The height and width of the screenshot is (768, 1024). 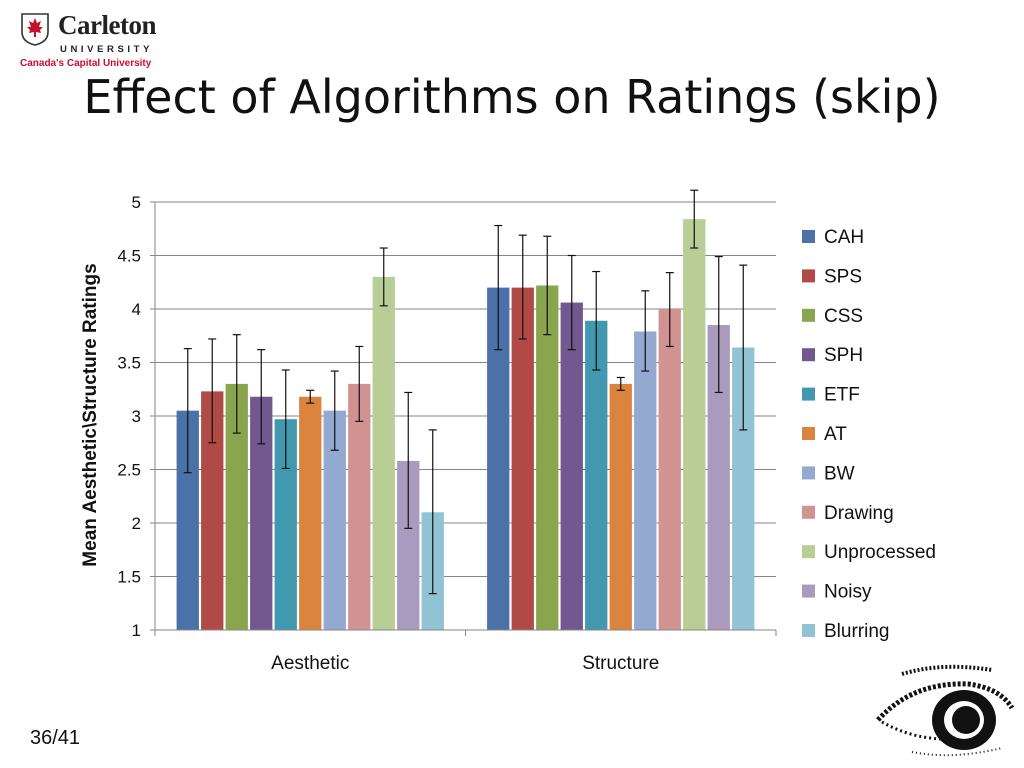 I want to click on error-bar-sph-structure, so click(x=571, y=302).